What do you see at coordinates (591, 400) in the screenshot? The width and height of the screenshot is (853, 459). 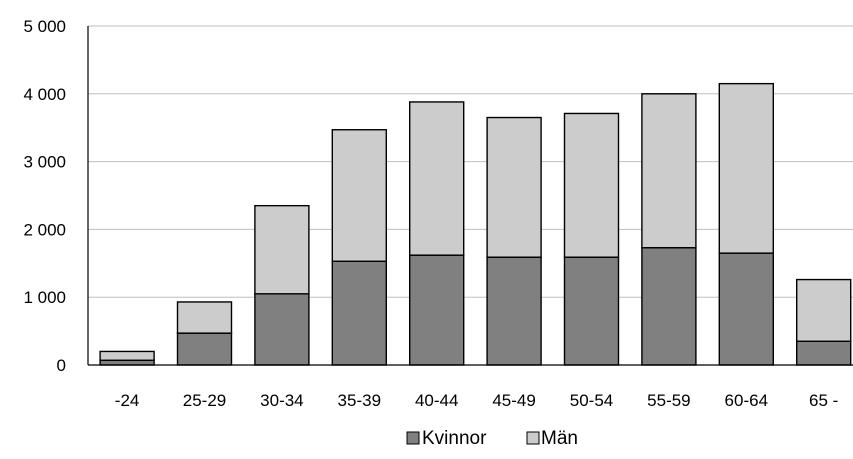 I see `x-tick-label: 50-54` at bounding box center [591, 400].